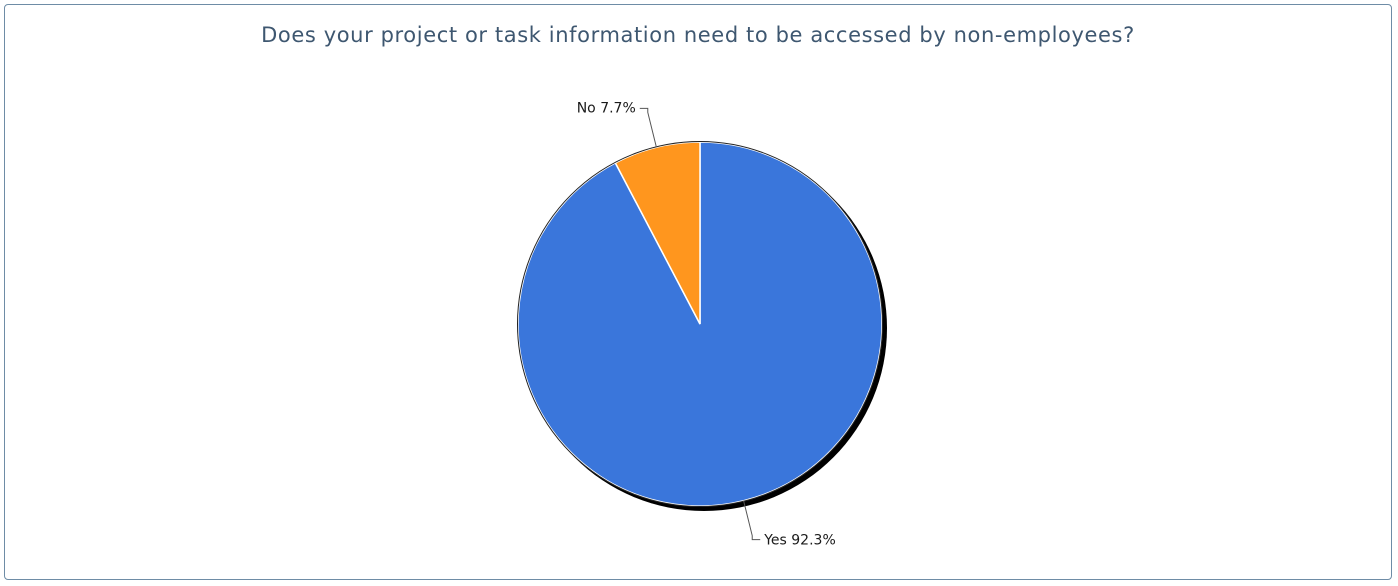  Describe the element at coordinates (606, 108) in the screenshot. I see `slice-label-no: No 7.7%` at that location.